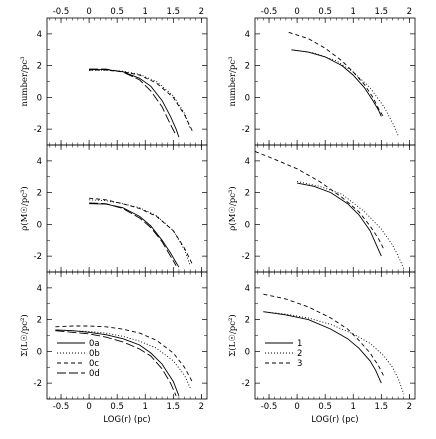  What do you see at coordinates (296, 12) in the screenshot?
I see `panel-right-top-xtick-label-top: 0` at bounding box center [296, 12].